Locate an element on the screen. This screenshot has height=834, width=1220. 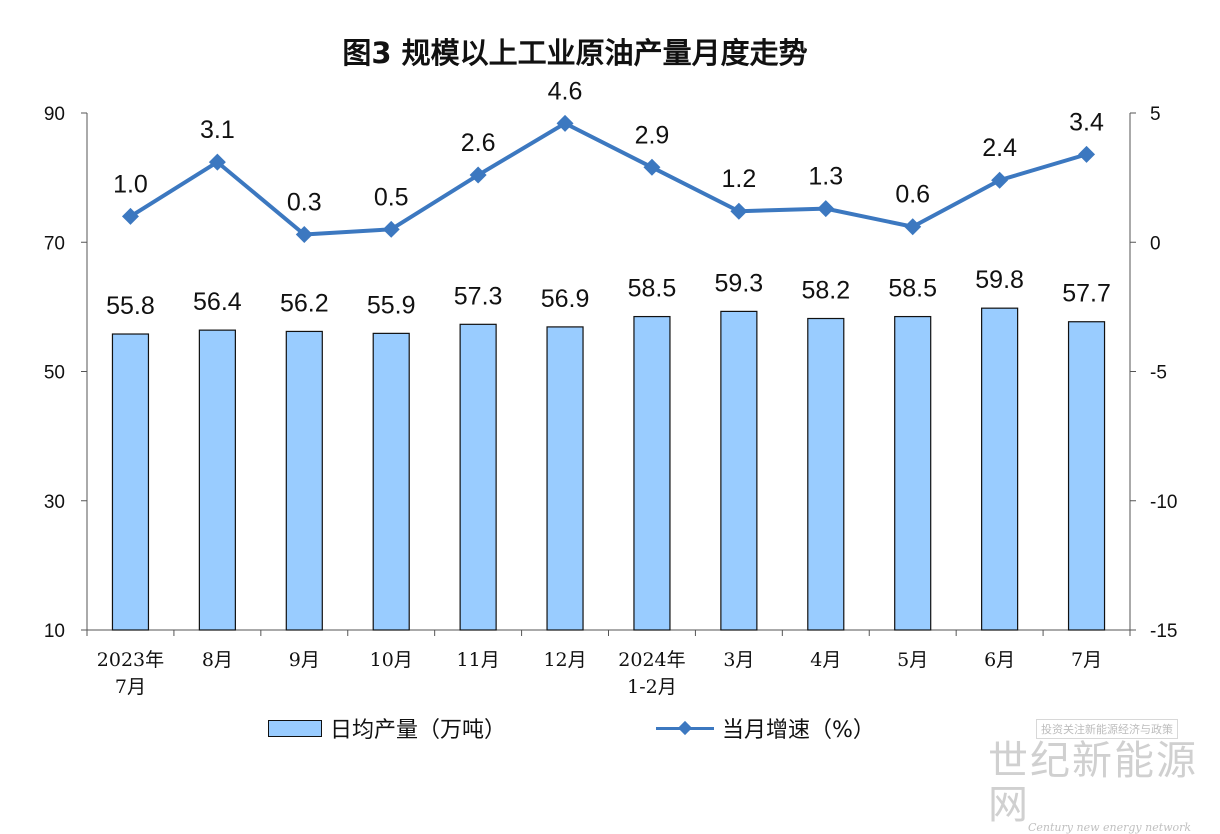
bar-value-label: 57.3 is located at coordinates (478, 296).